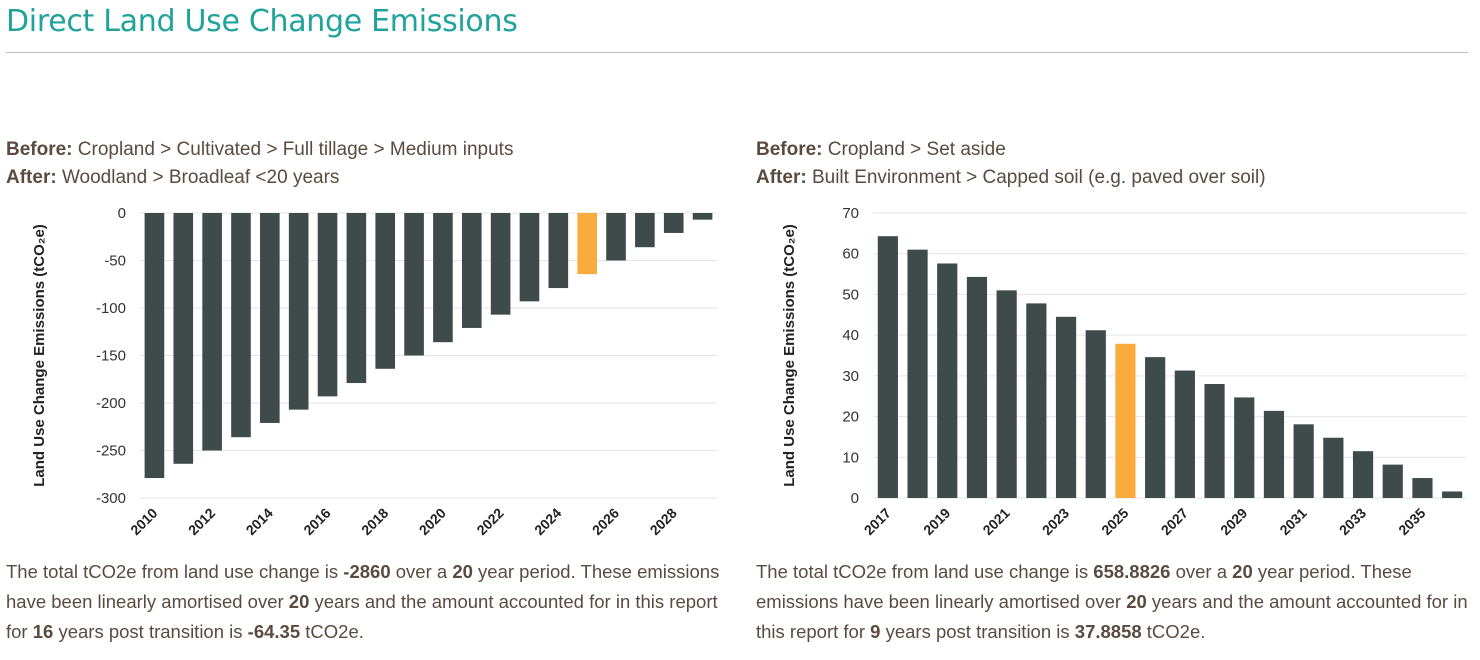  Describe the element at coordinates (316, 521) in the screenshot. I see `x-tick-label: 2016` at that location.